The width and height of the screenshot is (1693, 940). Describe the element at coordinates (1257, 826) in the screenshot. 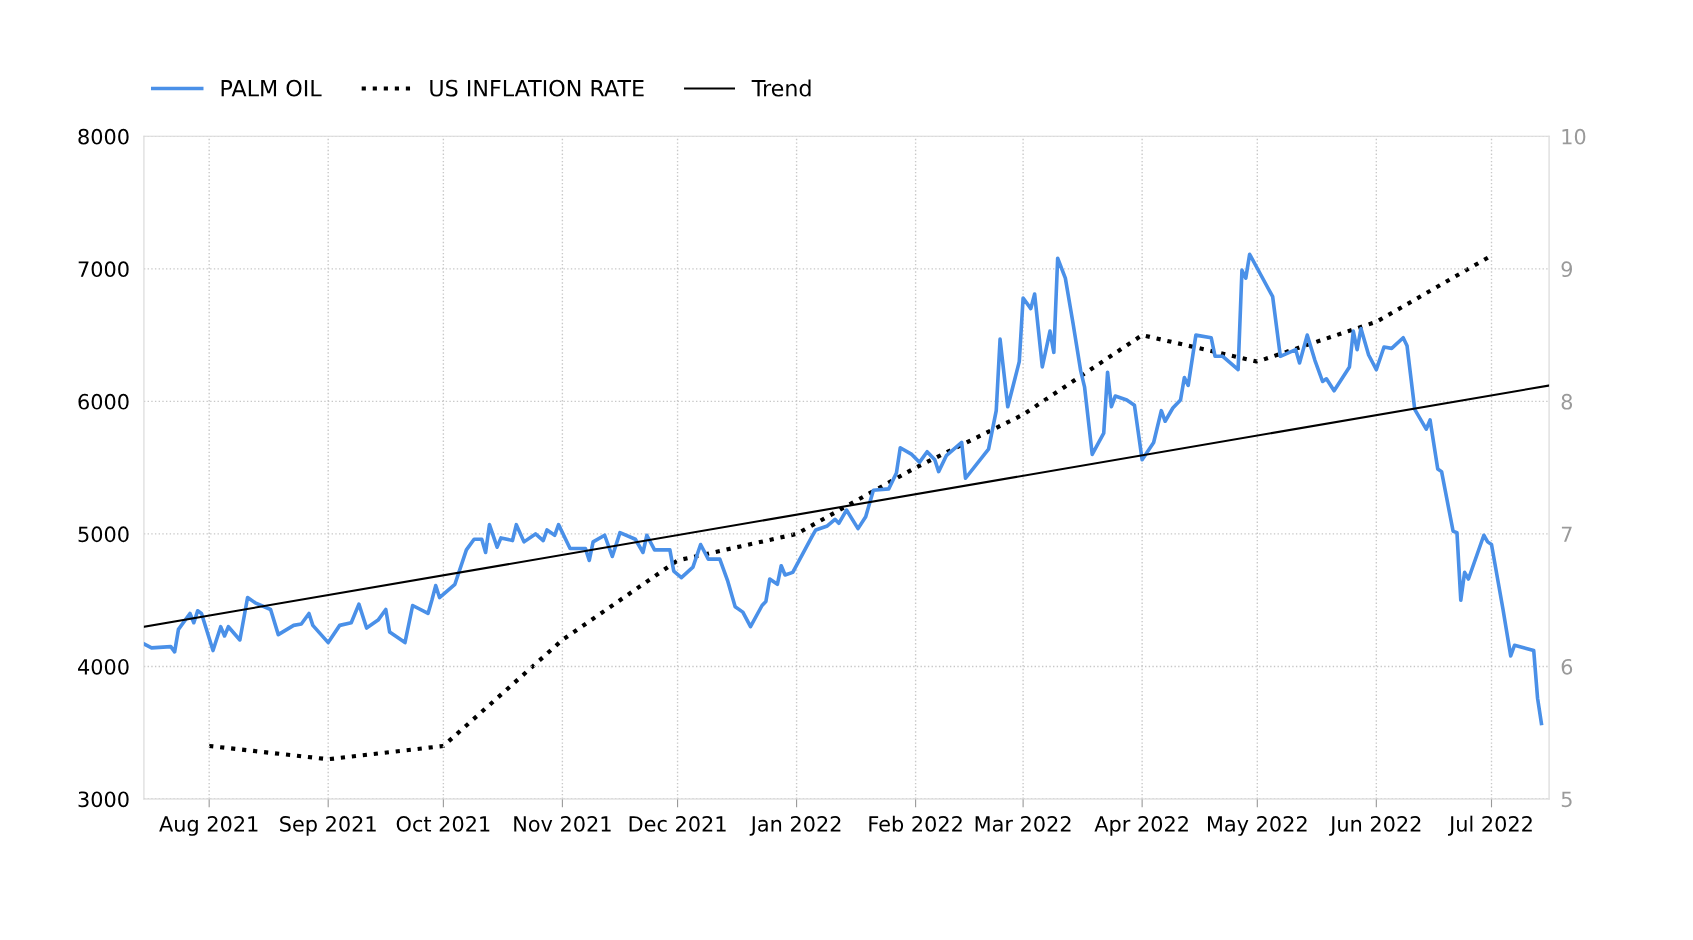

I see `x-tick-label: May 2022` at that location.